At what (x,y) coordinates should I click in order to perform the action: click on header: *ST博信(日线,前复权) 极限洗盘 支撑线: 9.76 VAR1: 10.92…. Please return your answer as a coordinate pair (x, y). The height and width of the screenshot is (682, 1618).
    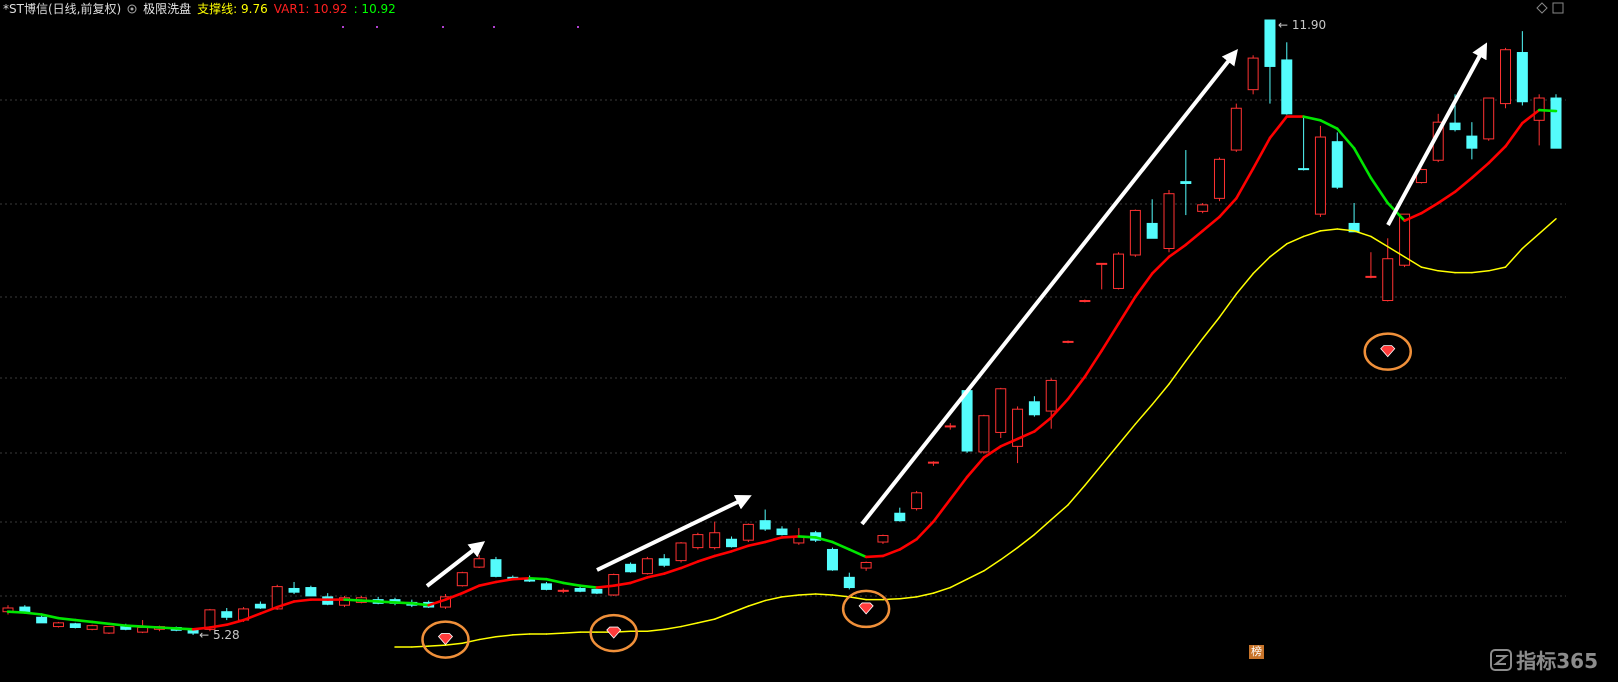
    Looking at the image, I should click on (199, 9).